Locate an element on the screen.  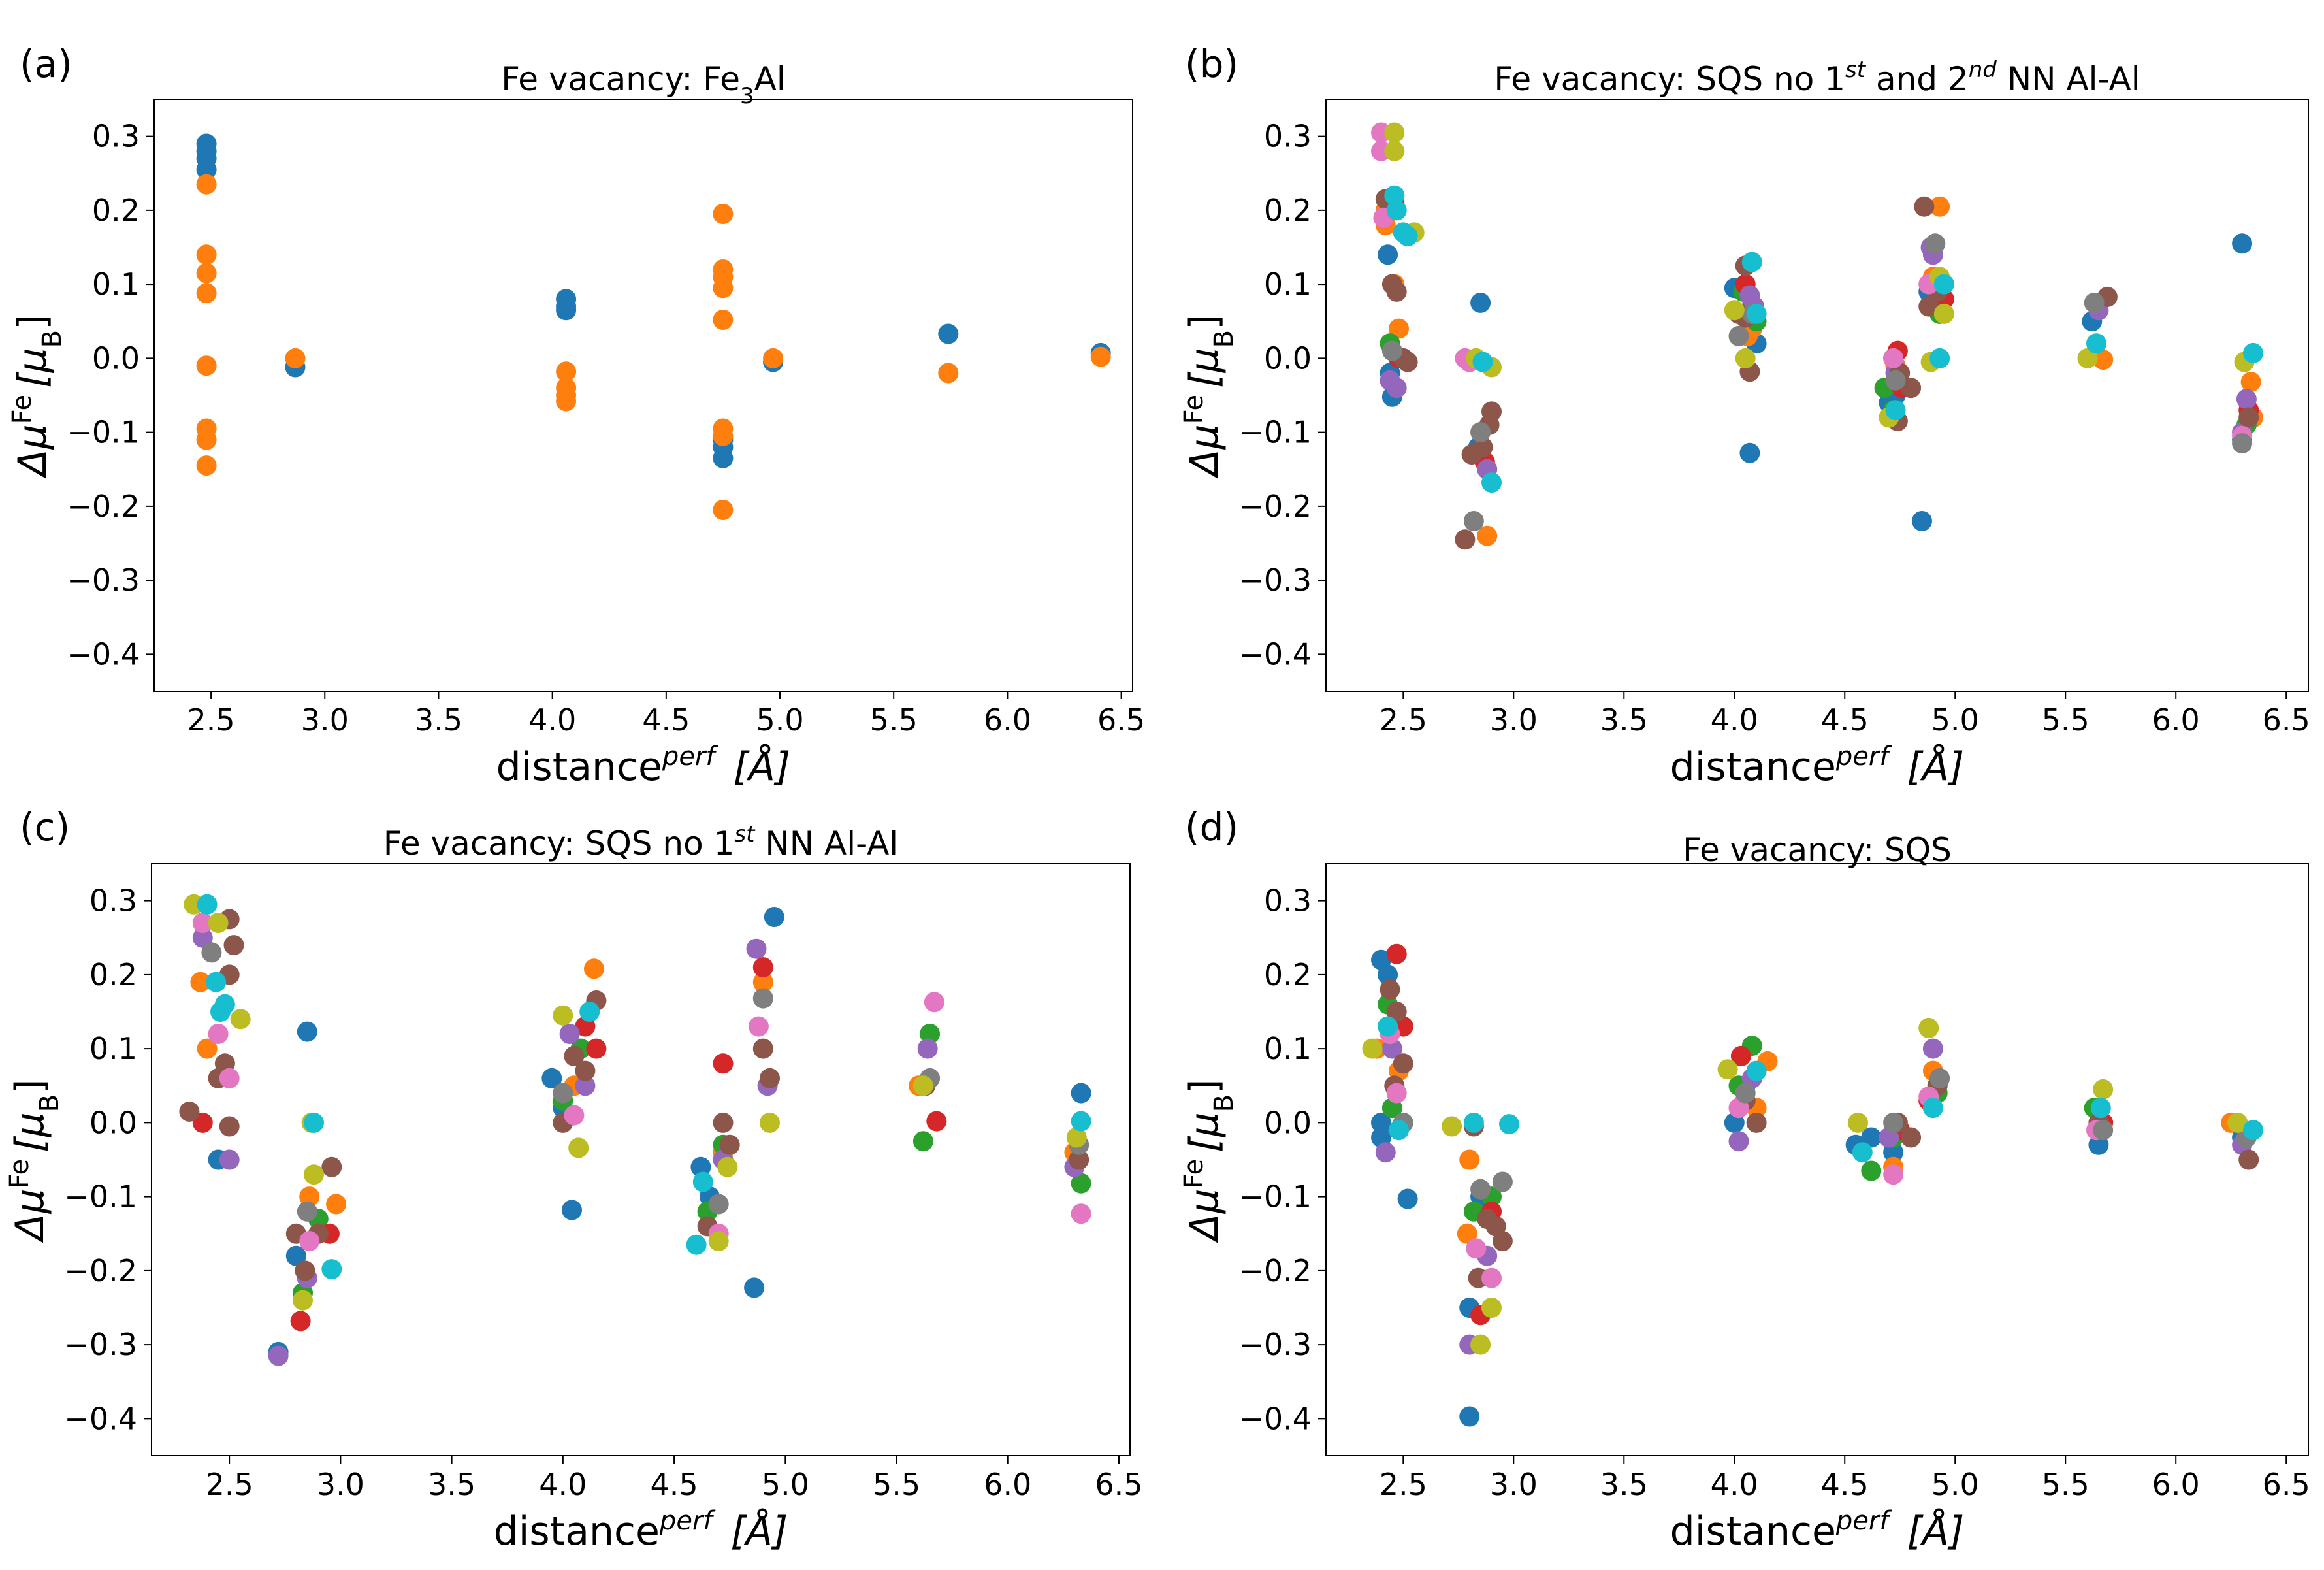
title-superscript: st is located at coordinates (1856, 70).